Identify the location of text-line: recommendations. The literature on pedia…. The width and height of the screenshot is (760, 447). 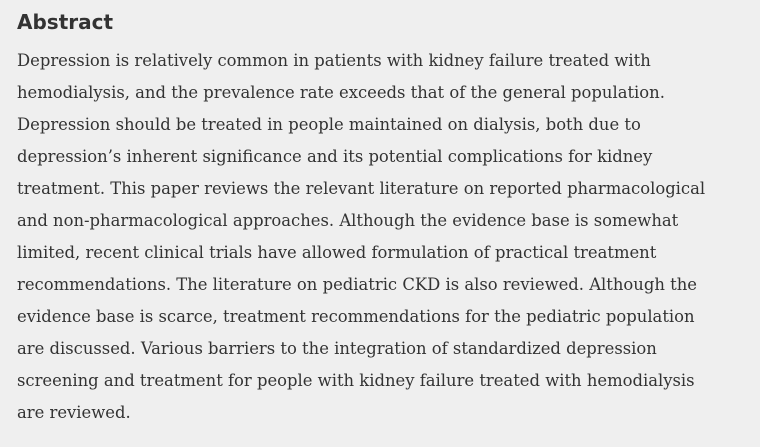
(357, 284).